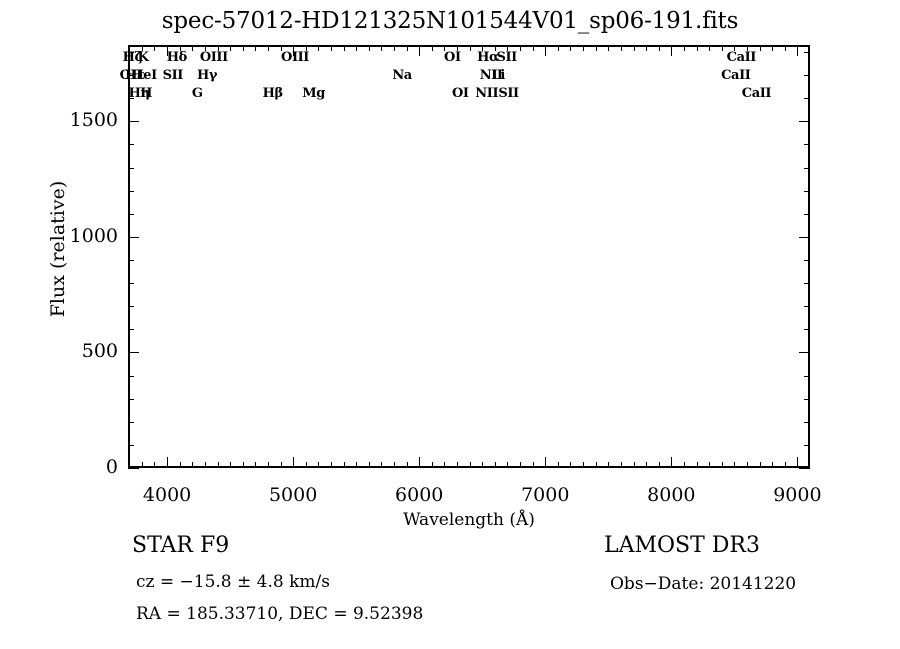 The height and width of the screenshot is (649, 900). I want to click on x-axis-title: Wavelength (Å), so click(469, 520).